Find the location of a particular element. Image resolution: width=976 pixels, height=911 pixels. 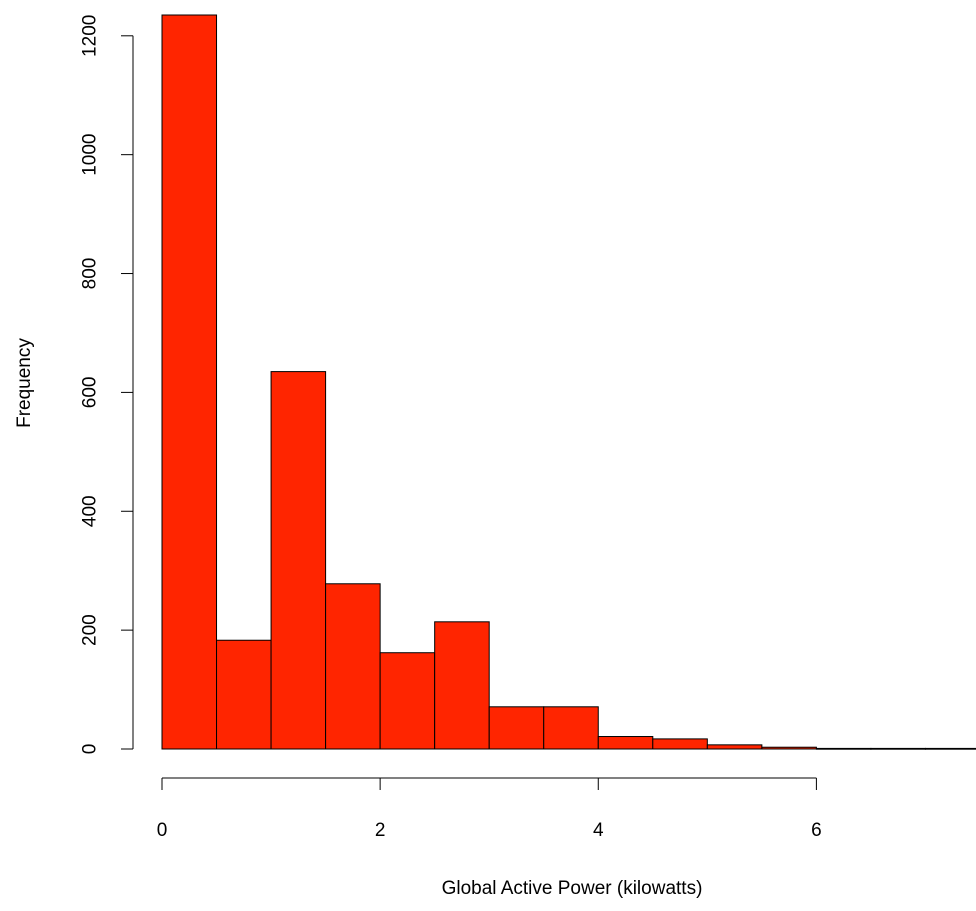

y-tick-label: 600 is located at coordinates (90, 393).